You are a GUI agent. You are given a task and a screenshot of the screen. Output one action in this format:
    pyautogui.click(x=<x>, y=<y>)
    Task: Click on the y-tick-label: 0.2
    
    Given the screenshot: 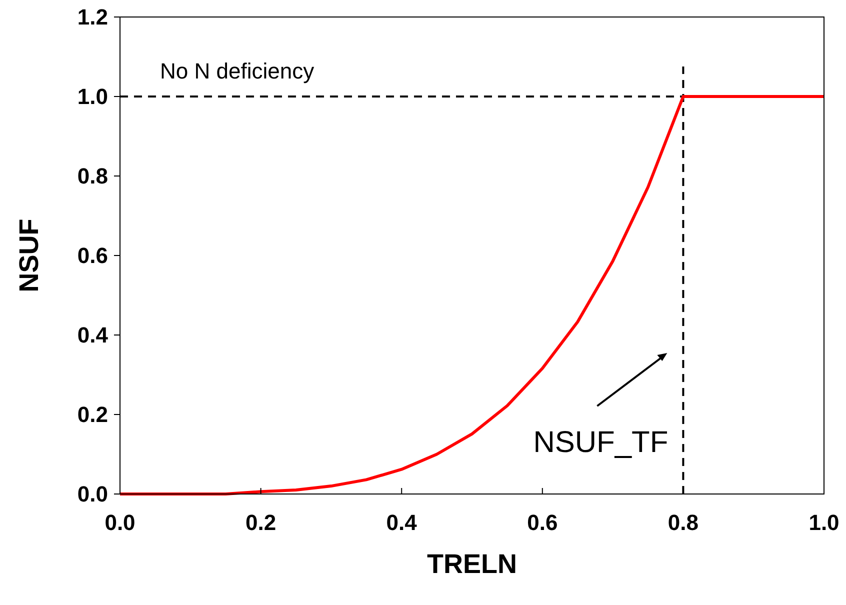 What is the action you would take?
    pyautogui.click(x=92, y=415)
    